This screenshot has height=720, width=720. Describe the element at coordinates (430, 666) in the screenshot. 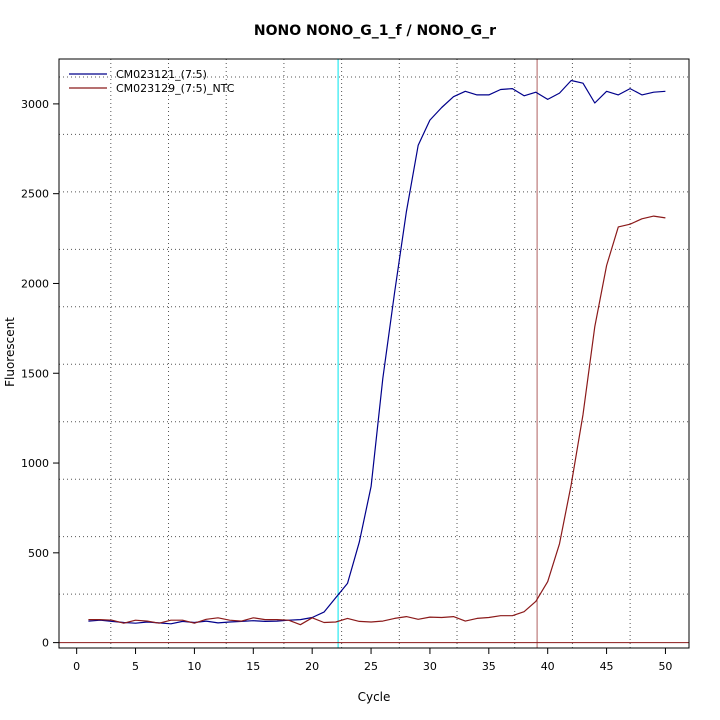

I see `x-tick-label-6: 30` at that location.